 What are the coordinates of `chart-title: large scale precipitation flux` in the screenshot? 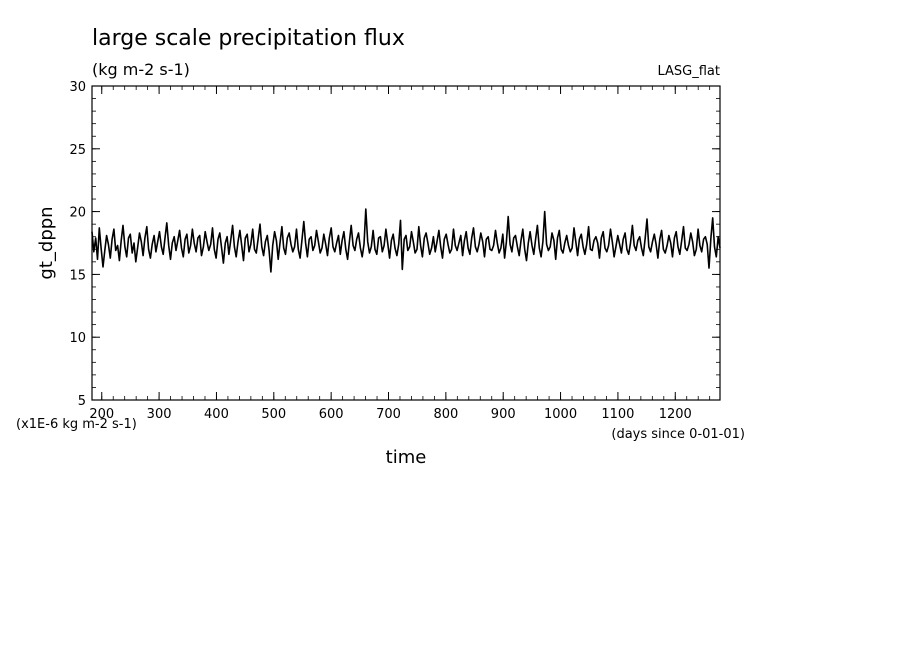 It's located at (248, 38).